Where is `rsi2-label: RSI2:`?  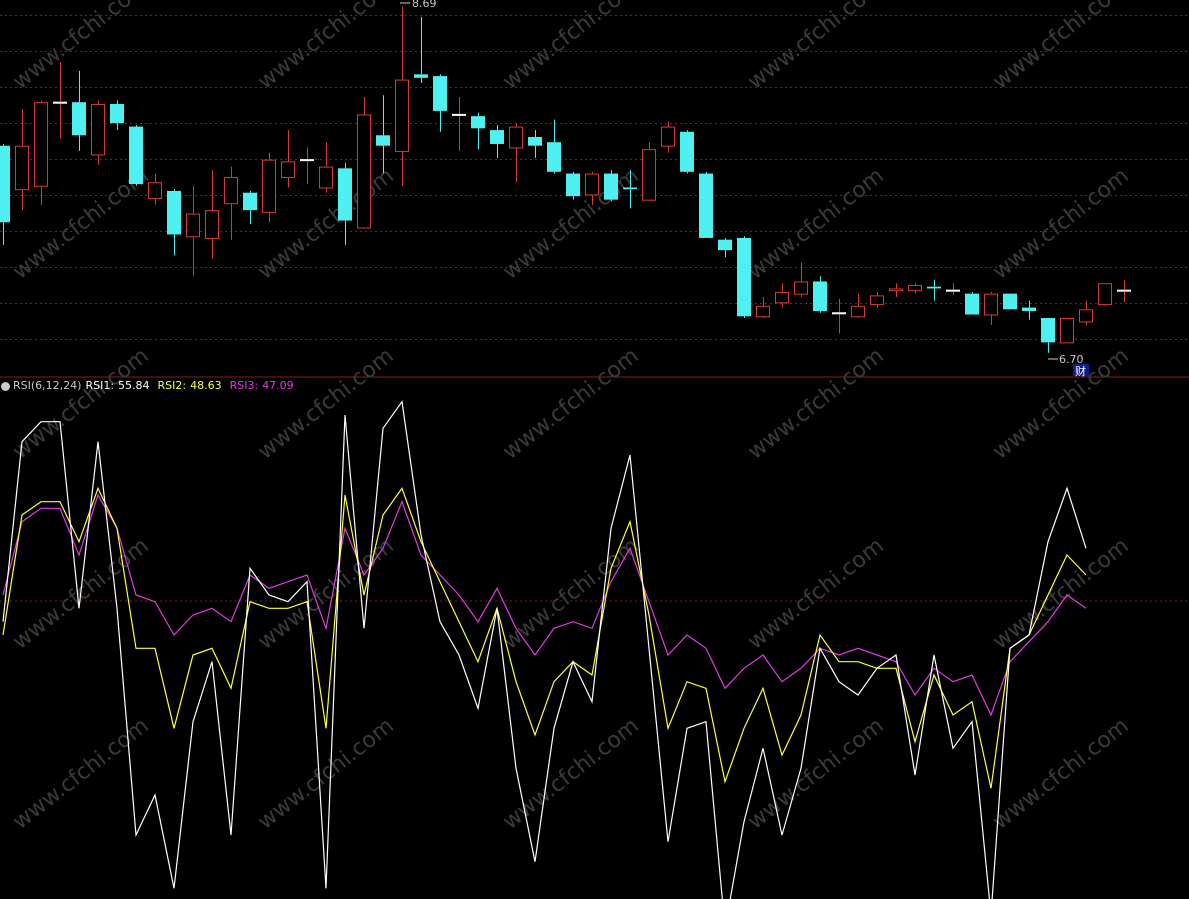
rsi2-label: RSI2: is located at coordinates (172, 385).